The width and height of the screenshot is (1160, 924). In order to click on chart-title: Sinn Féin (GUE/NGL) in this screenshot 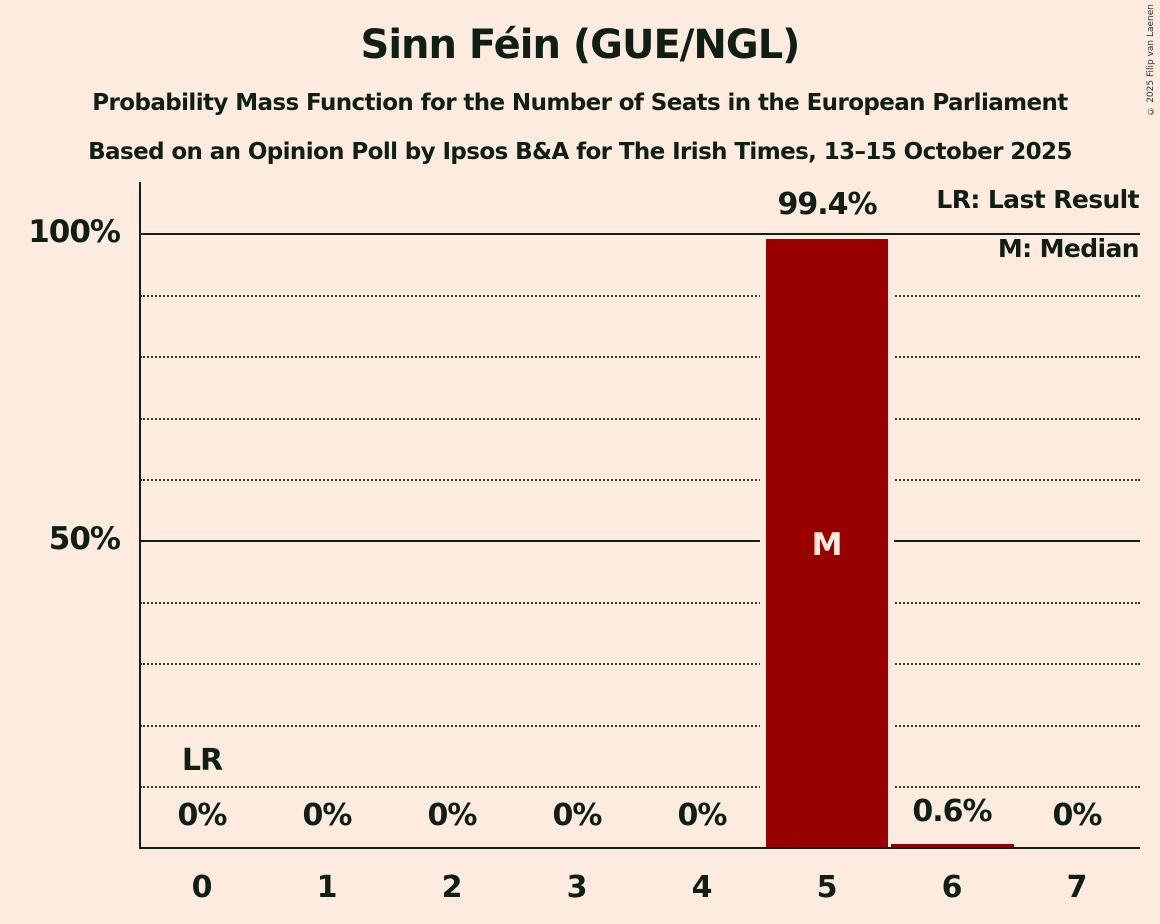, I will do `click(580, 45)`.